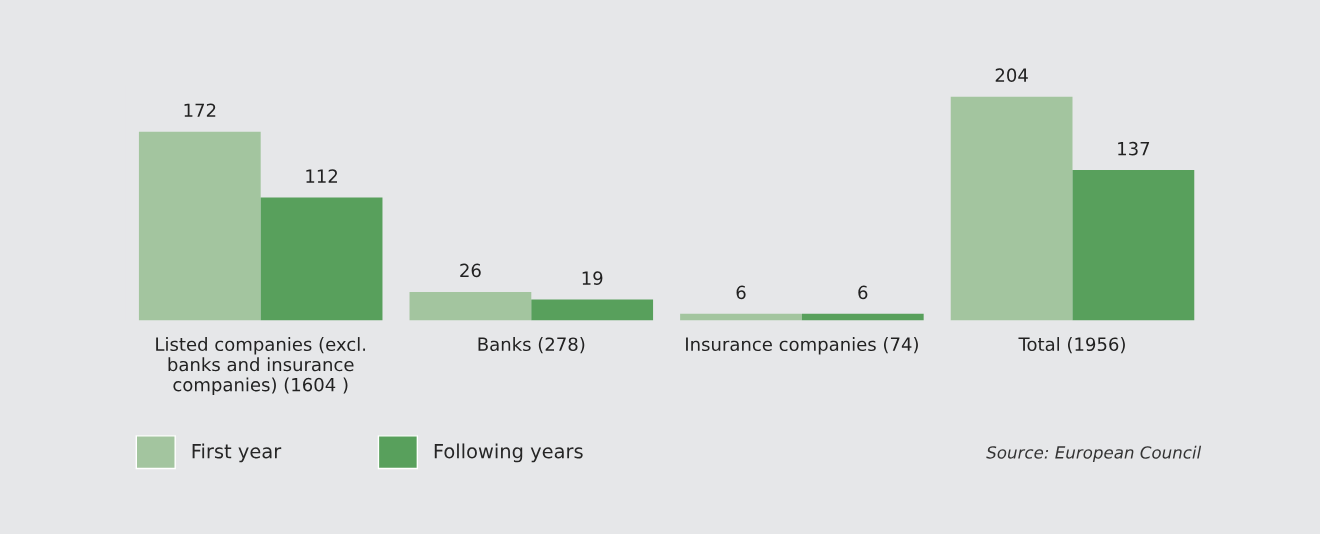  What do you see at coordinates (592, 278) in the screenshot?
I see `data-label: 19` at bounding box center [592, 278].